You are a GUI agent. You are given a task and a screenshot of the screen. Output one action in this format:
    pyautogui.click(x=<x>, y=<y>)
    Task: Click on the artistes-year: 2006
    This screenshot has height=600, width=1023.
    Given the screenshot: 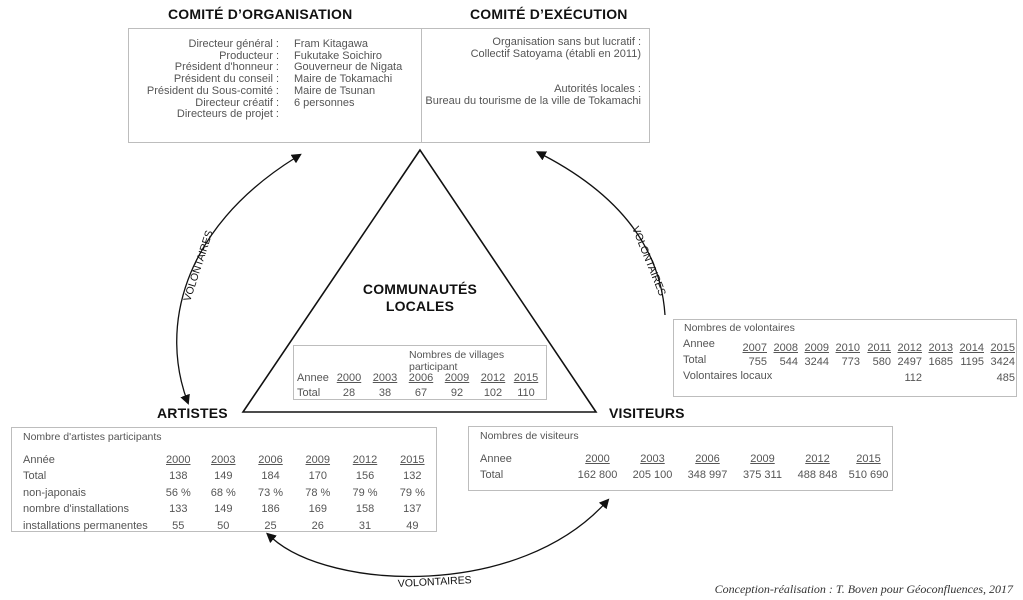 What is the action you would take?
    pyautogui.click(x=270, y=459)
    